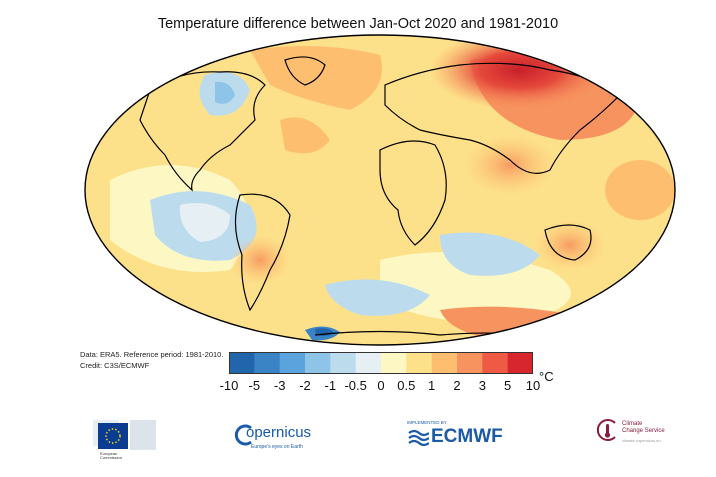  Describe the element at coordinates (457, 385) in the screenshot. I see `legend-tick-label: 2` at that location.